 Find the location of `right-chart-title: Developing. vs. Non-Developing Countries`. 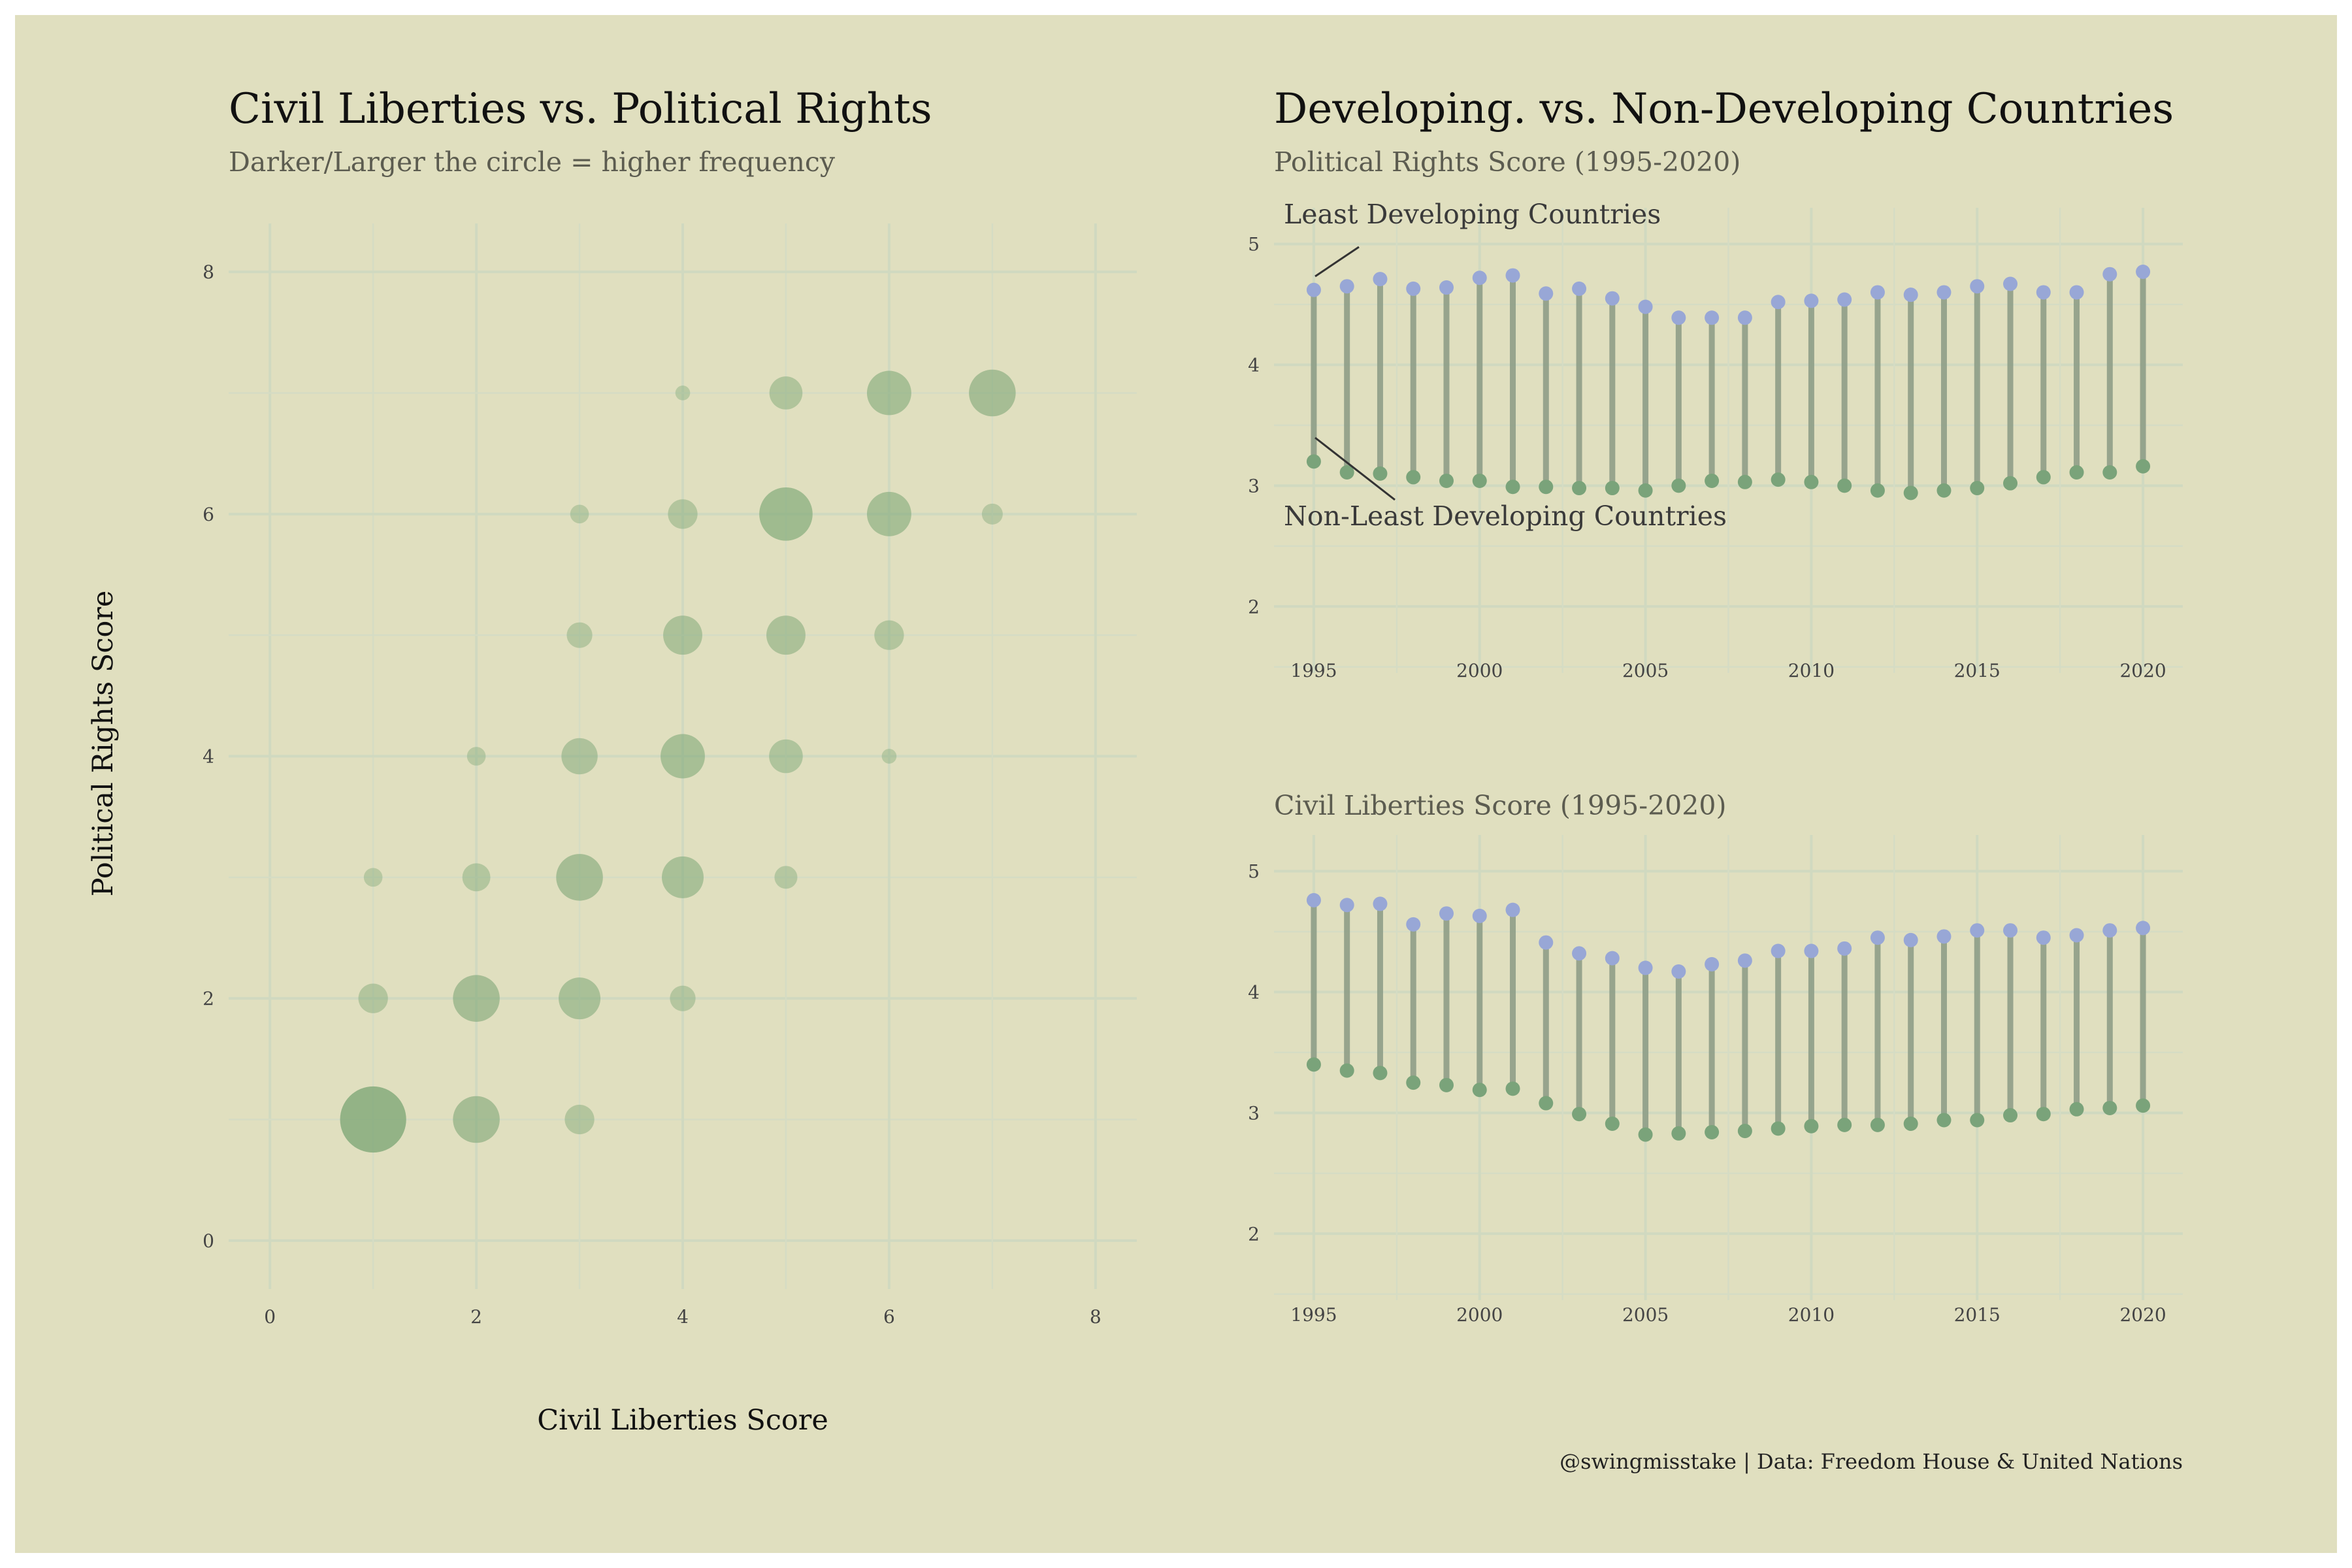

right-chart-title: Developing. vs. Non-Developing Countries is located at coordinates (1724, 109).